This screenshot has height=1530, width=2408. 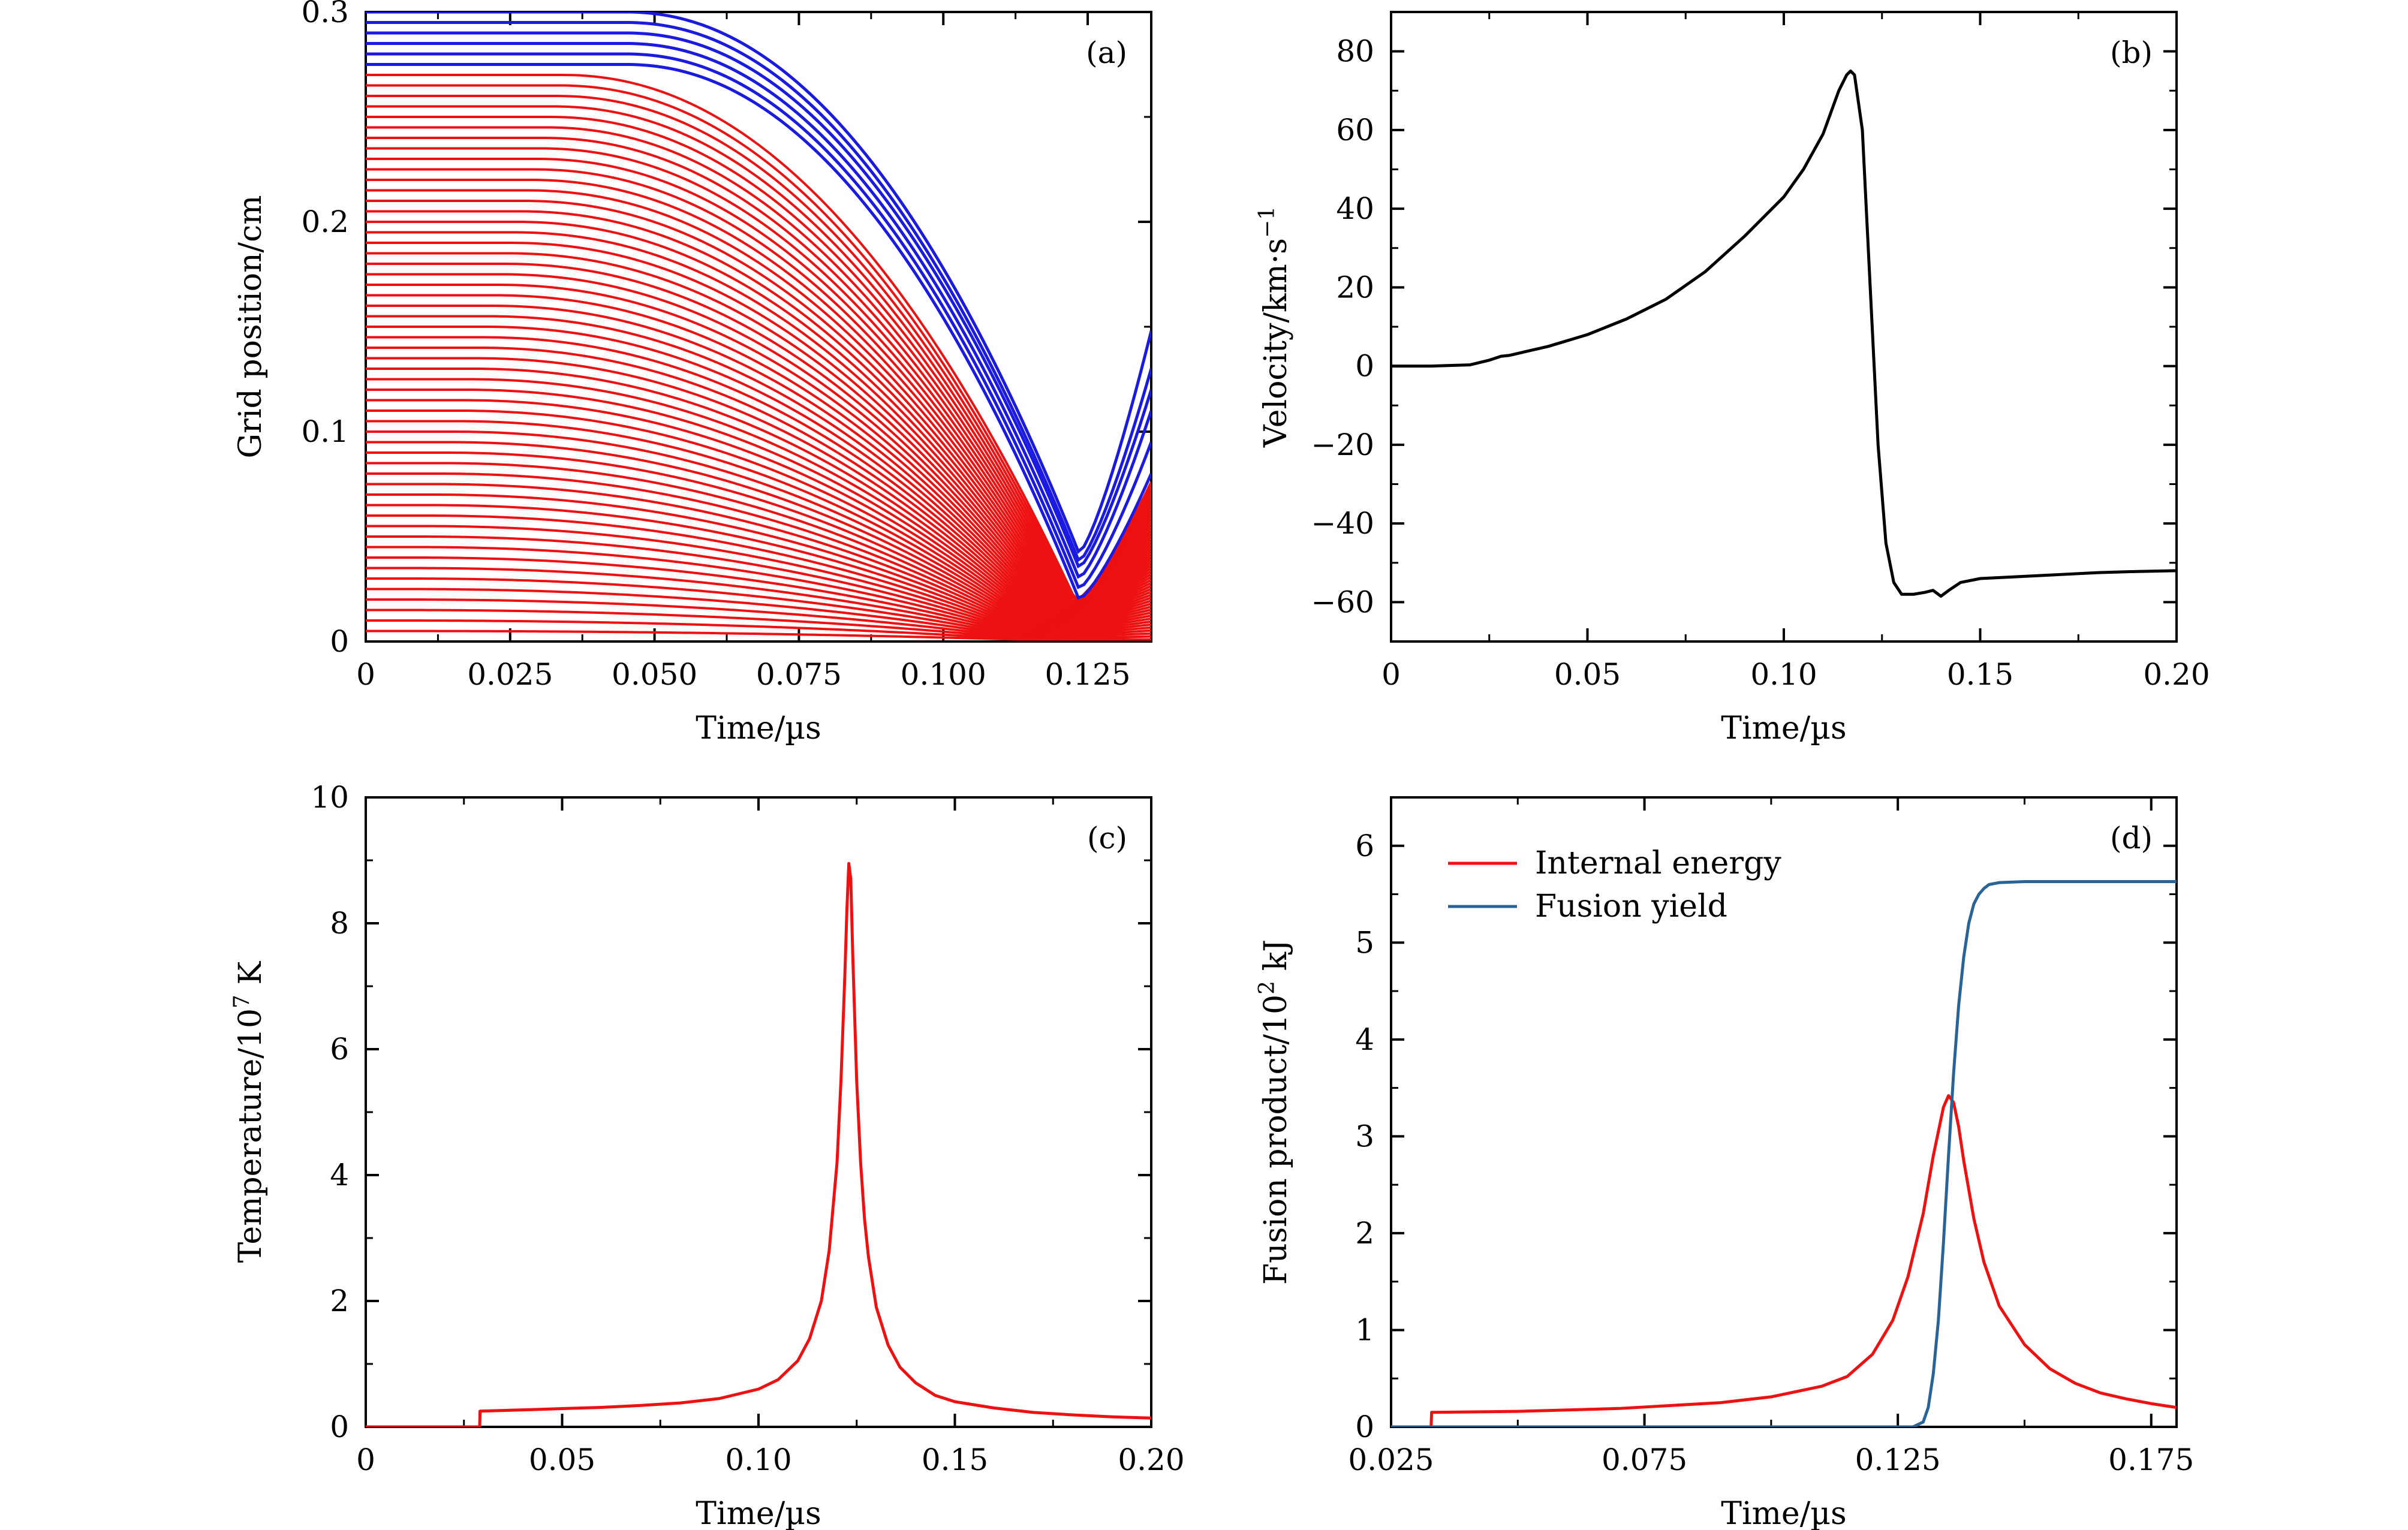 What do you see at coordinates (1355, 130) in the screenshot?
I see `y-tick-label: 60` at bounding box center [1355, 130].